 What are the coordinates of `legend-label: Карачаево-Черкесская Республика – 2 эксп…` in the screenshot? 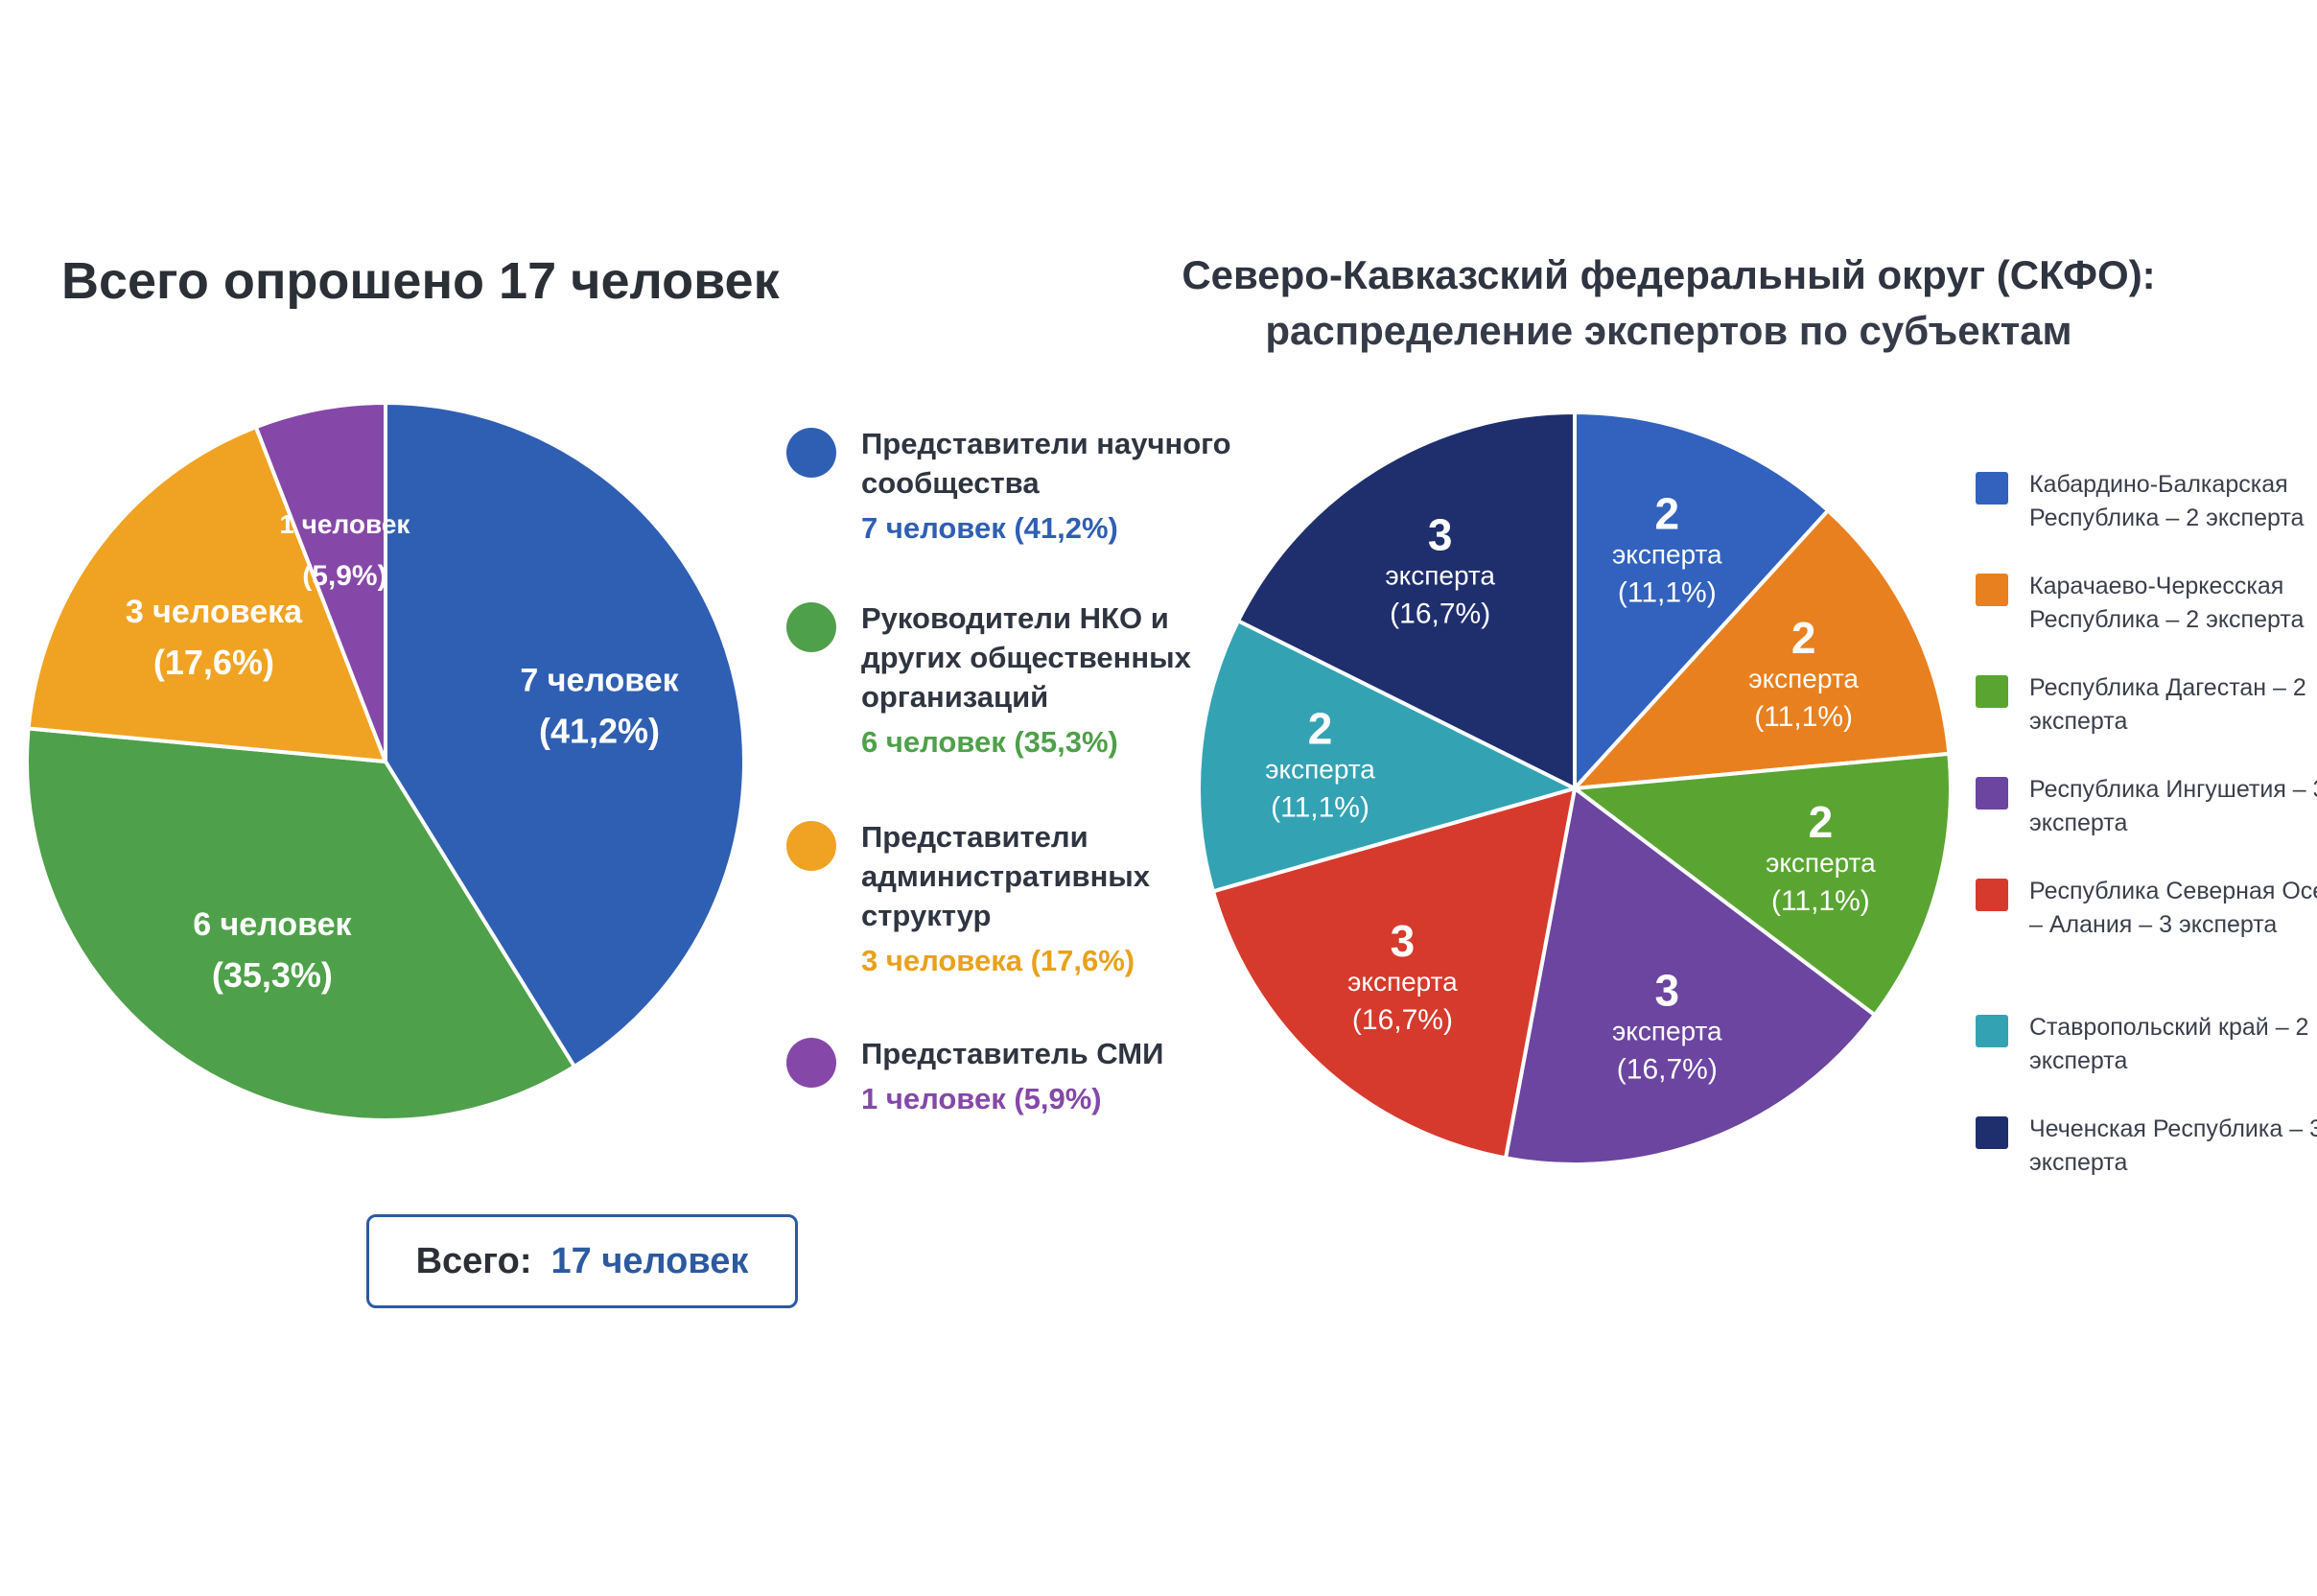 It's located at (2167, 603).